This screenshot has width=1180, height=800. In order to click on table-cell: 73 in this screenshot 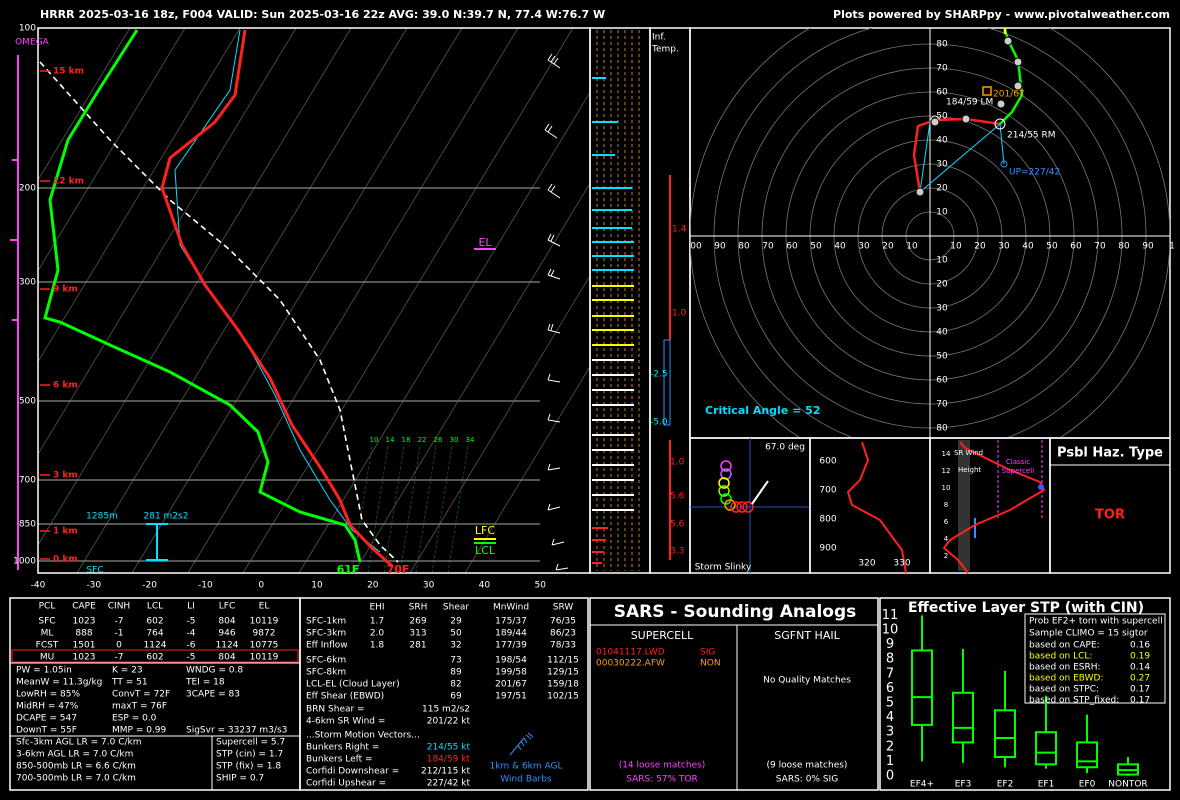, I will do `click(455, 661)`.